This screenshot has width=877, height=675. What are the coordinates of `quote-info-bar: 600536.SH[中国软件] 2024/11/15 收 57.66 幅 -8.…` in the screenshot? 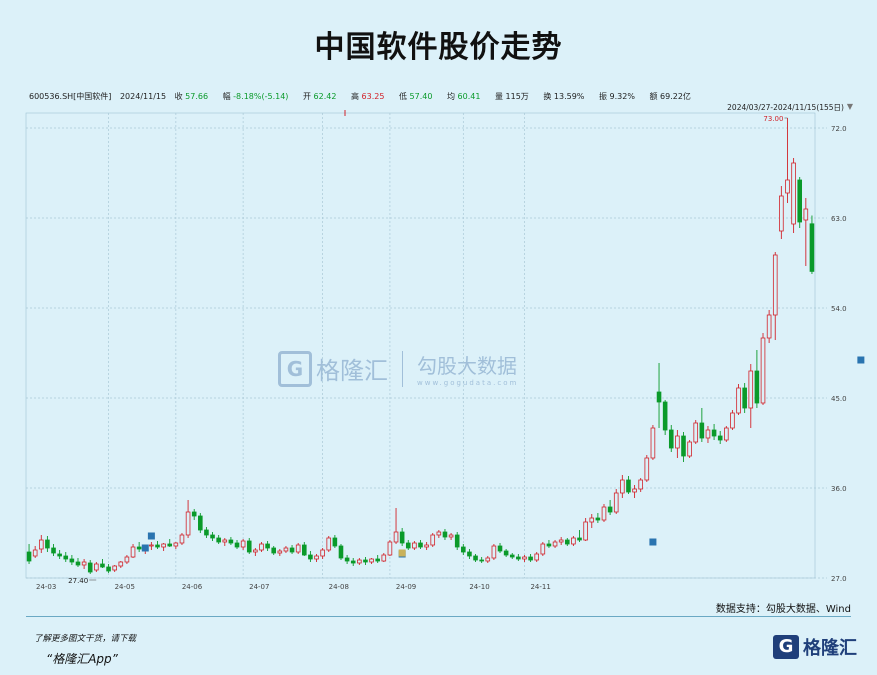 It's located at (366, 96).